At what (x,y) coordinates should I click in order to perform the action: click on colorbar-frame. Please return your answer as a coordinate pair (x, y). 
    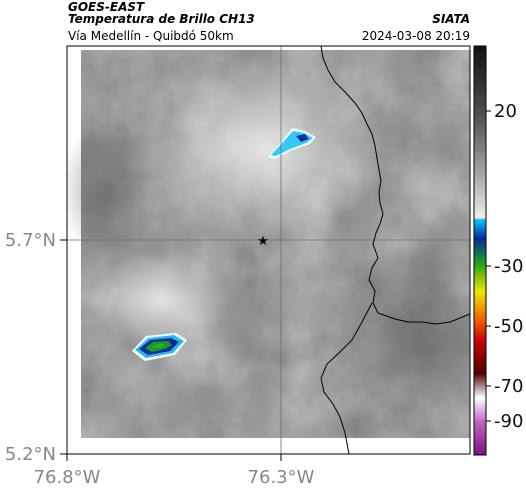
    Looking at the image, I should click on (480, 250).